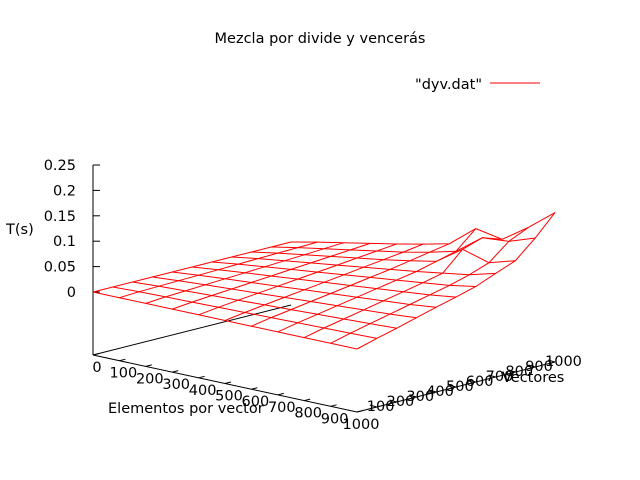  I want to click on z-tick-label: 0.1, so click(64, 242).